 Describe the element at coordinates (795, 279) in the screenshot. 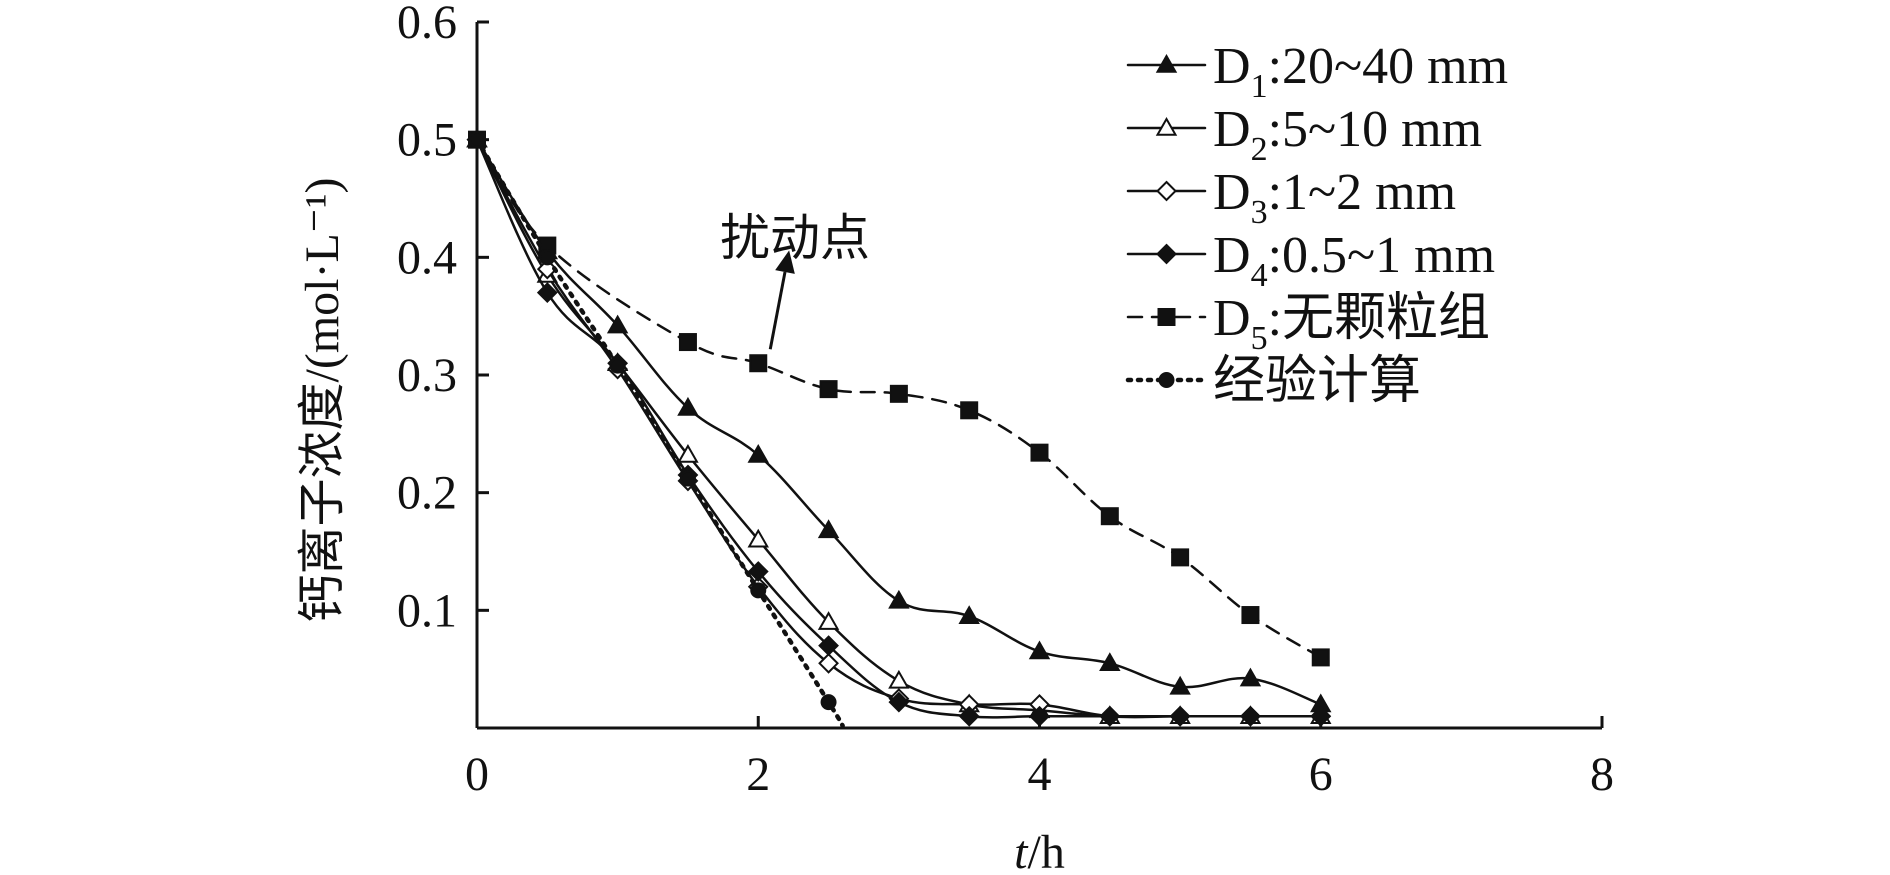

I see `annotation: 扰动点` at that location.